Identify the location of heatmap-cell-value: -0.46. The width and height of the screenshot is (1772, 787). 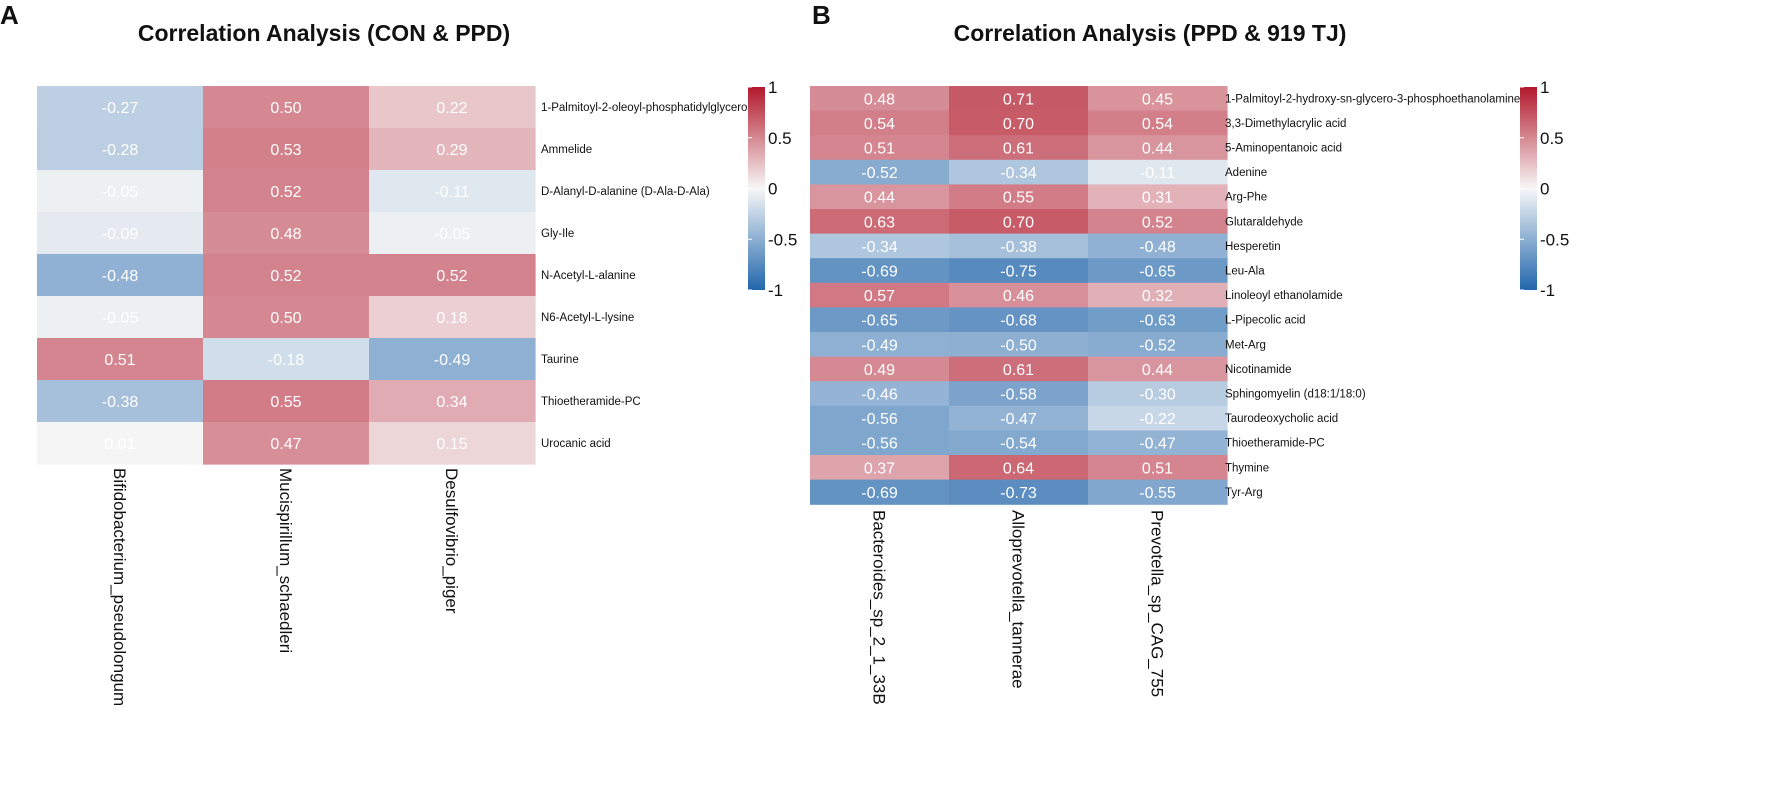
(879, 395).